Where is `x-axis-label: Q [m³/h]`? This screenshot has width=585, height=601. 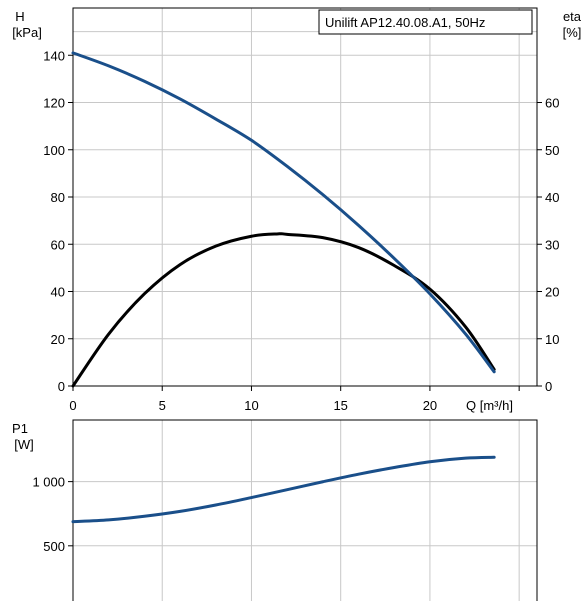 x-axis-label: Q [m³/h] is located at coordinates (489, 405).